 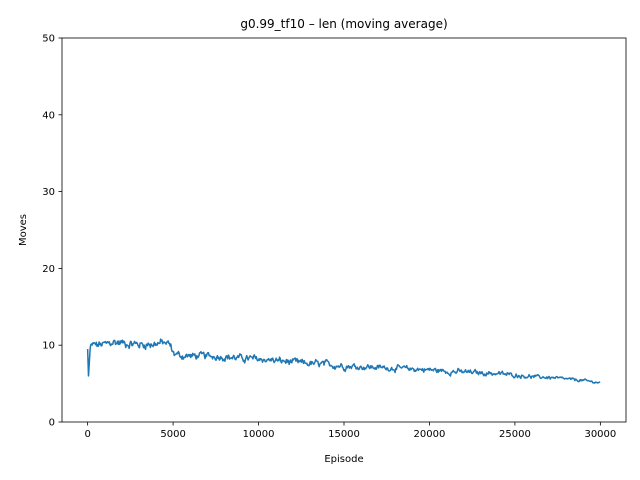 What do you see at coordinates (48, 346) in the screenshot?
I see `y-tick-label: 10` at bounding box center [48, 346].